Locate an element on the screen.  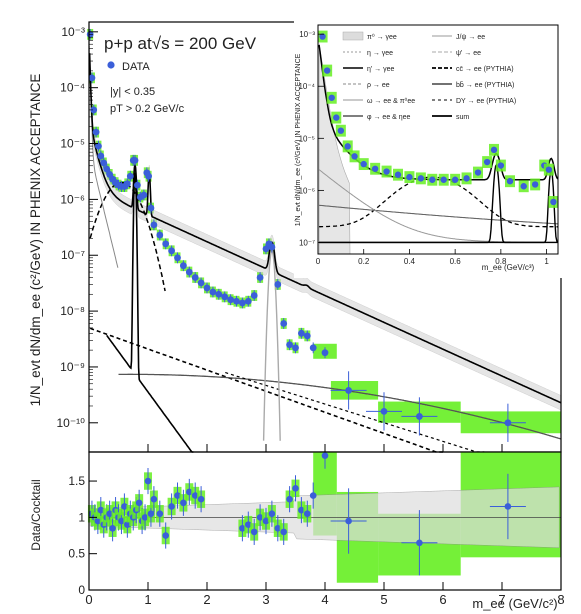
inset-x-tick-label-0: 0 is located at coordinates (318, 261).